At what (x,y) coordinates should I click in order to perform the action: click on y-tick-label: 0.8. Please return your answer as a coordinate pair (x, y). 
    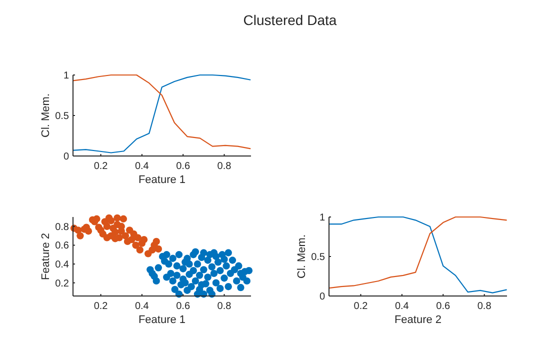
    Looking at the image, I should click on (62, 227).